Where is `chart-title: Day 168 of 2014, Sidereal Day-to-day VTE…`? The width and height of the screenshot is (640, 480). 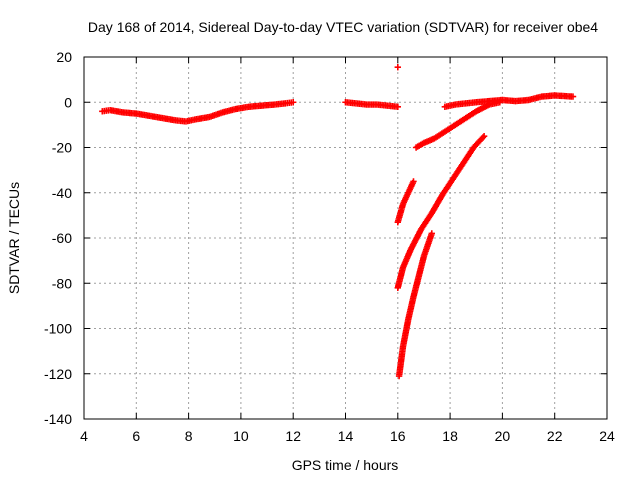 chart-title: Day 168 of 2014, Sidereal Day-to-day VTE… is located at coordinates (343, 27).